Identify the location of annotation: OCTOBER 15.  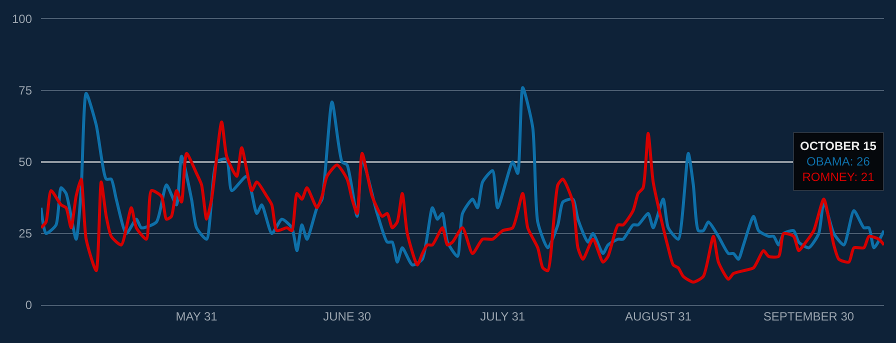
(838, 146).